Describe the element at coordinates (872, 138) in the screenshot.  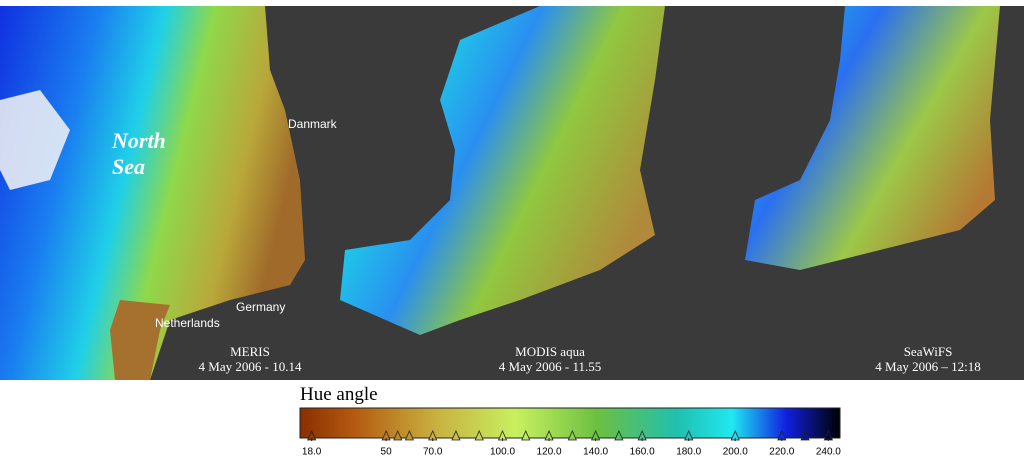
I see `seawifs-image` at that location.